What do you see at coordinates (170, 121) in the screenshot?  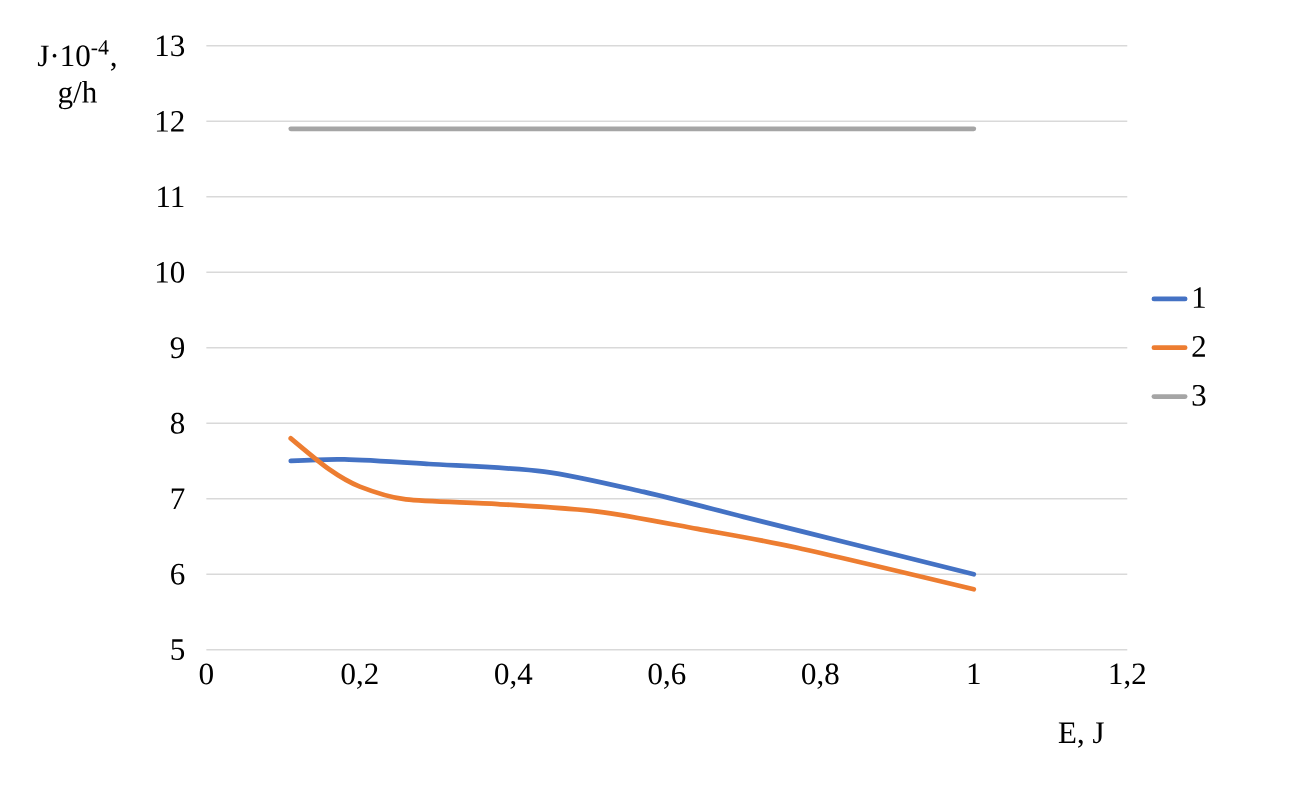 I see `y-tick-label: 12` at bounding box center [170, 121].